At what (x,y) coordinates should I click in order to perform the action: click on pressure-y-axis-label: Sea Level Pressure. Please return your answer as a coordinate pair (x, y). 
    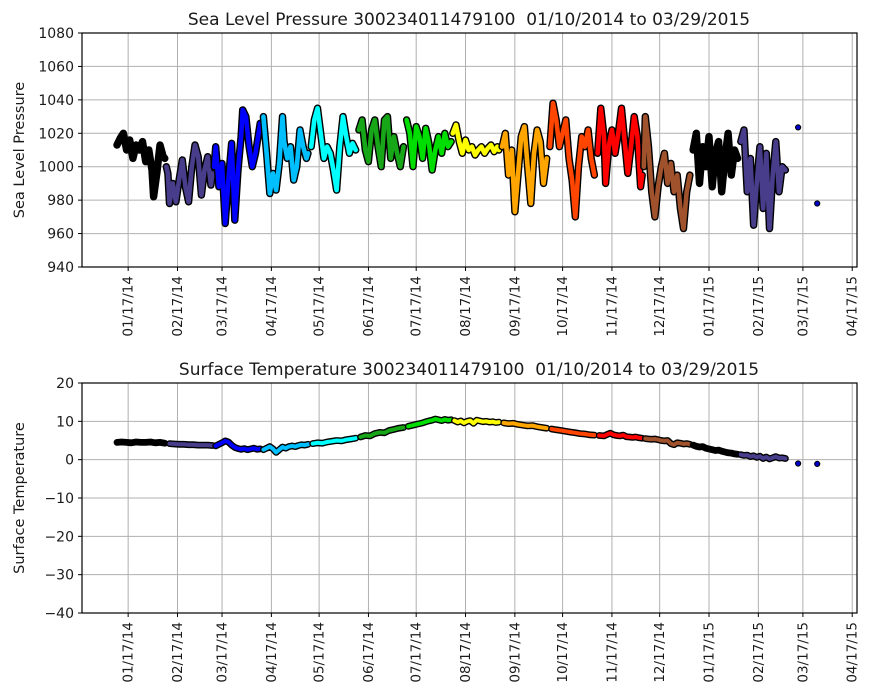
    Looking at the image, I should click on (20, 150).